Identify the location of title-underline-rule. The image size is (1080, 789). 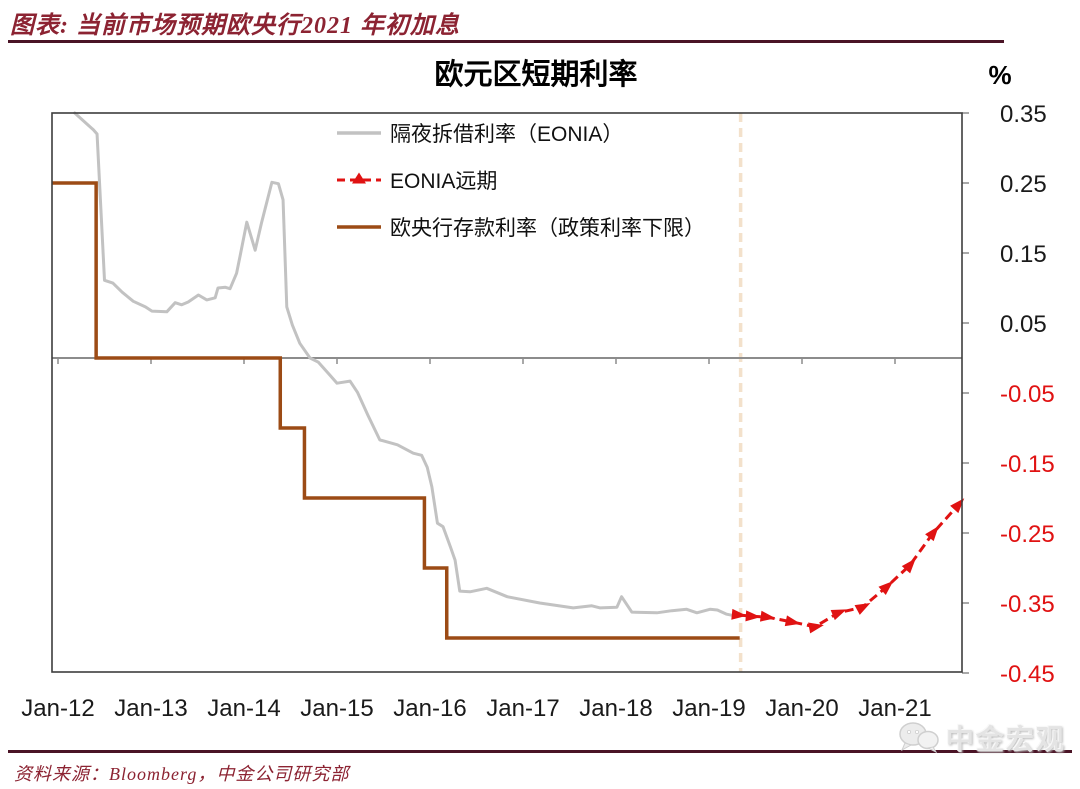
(506, 41).